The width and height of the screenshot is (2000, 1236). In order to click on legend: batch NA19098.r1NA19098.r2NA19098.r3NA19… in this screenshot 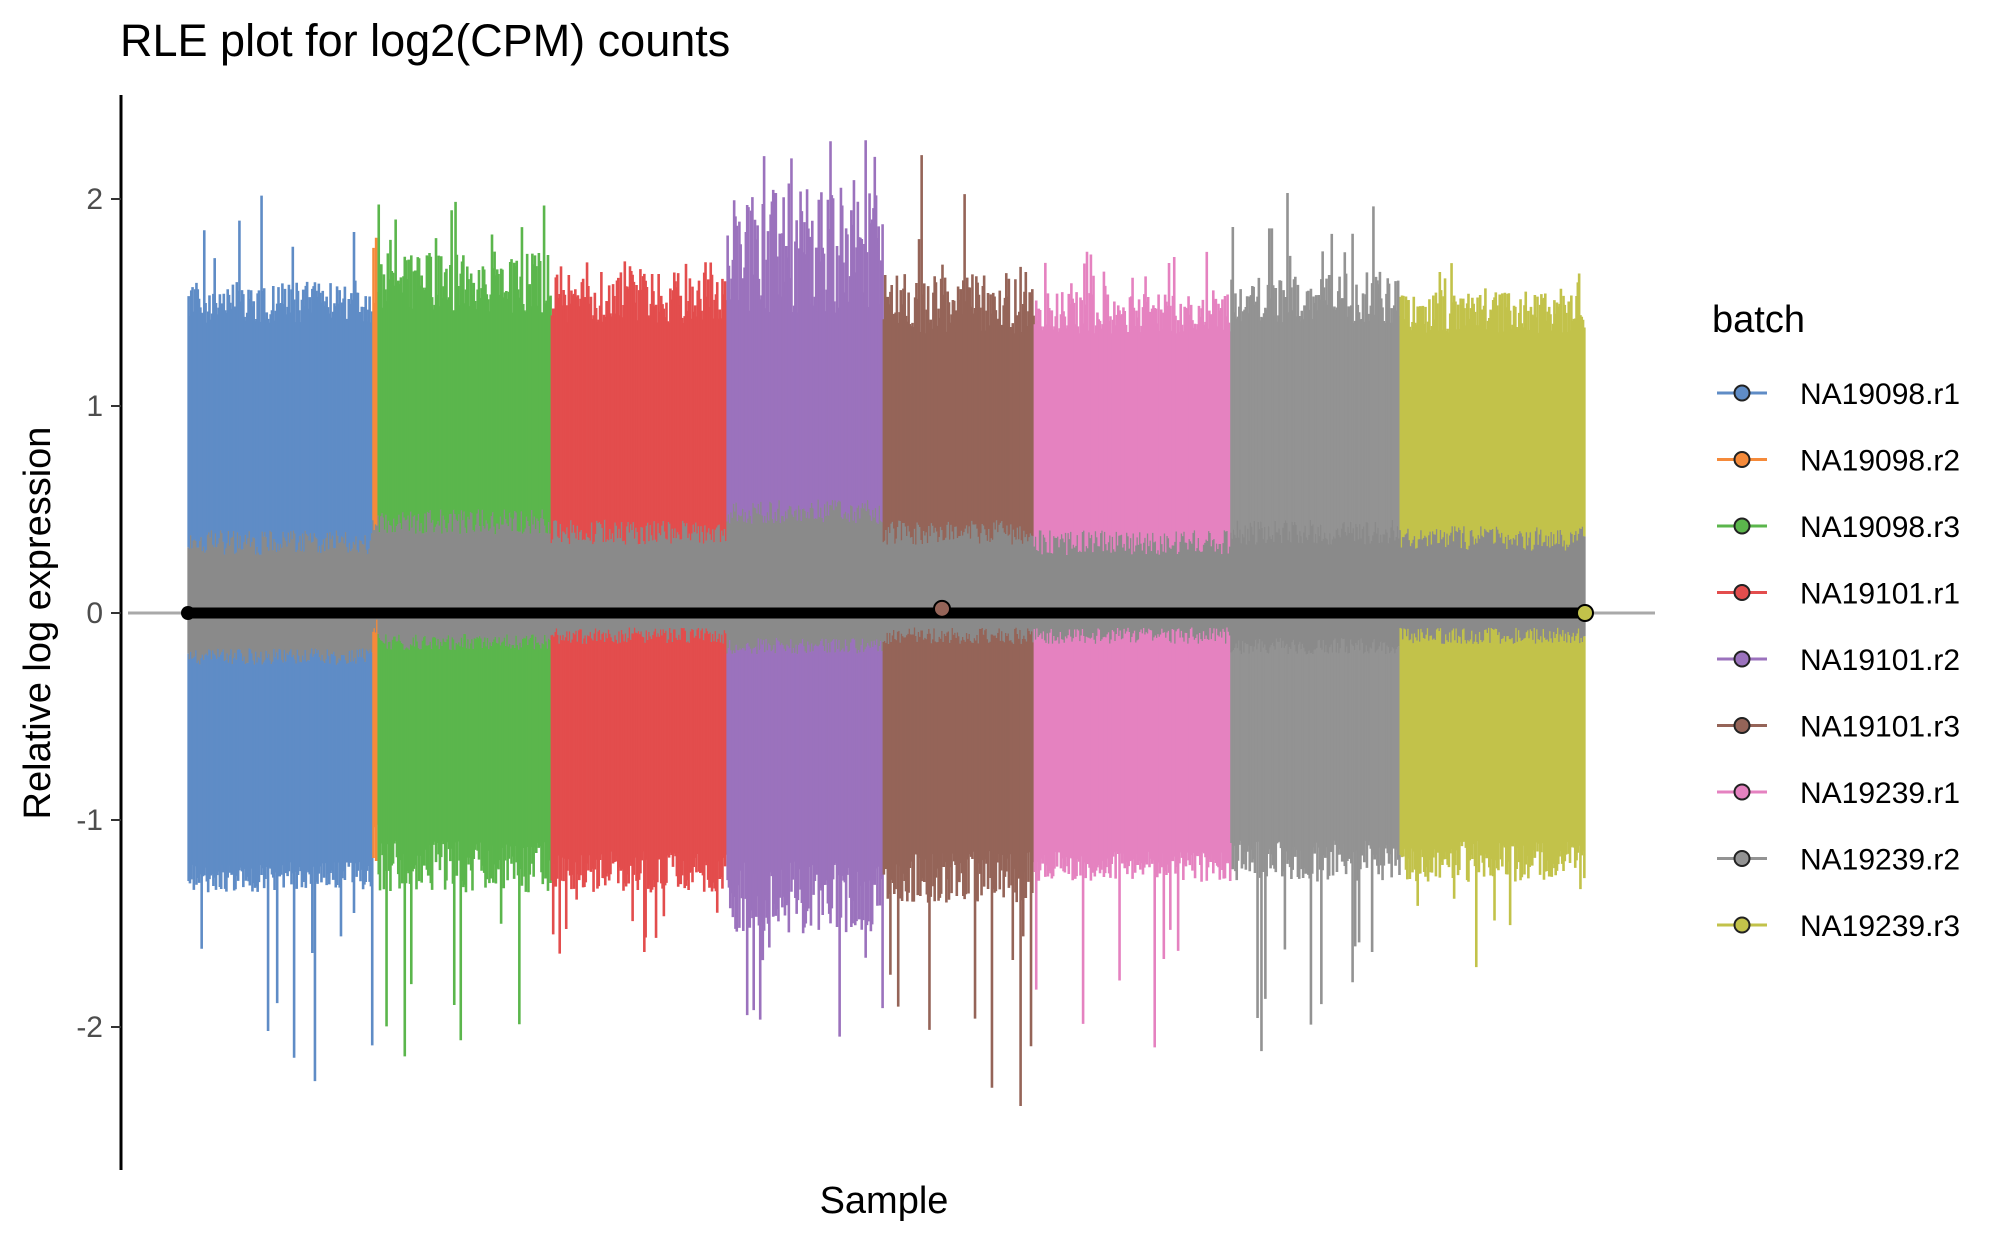, I will do `click(1836, 621)`.